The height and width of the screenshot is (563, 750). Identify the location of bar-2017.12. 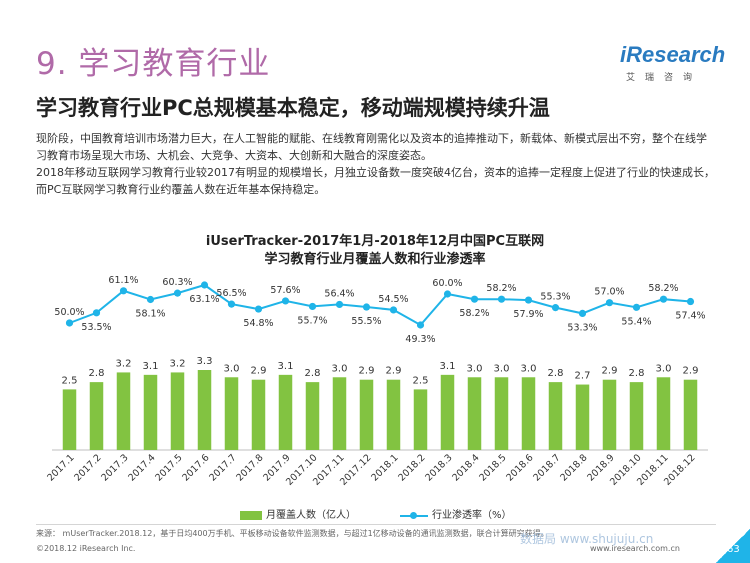
(366, 414).